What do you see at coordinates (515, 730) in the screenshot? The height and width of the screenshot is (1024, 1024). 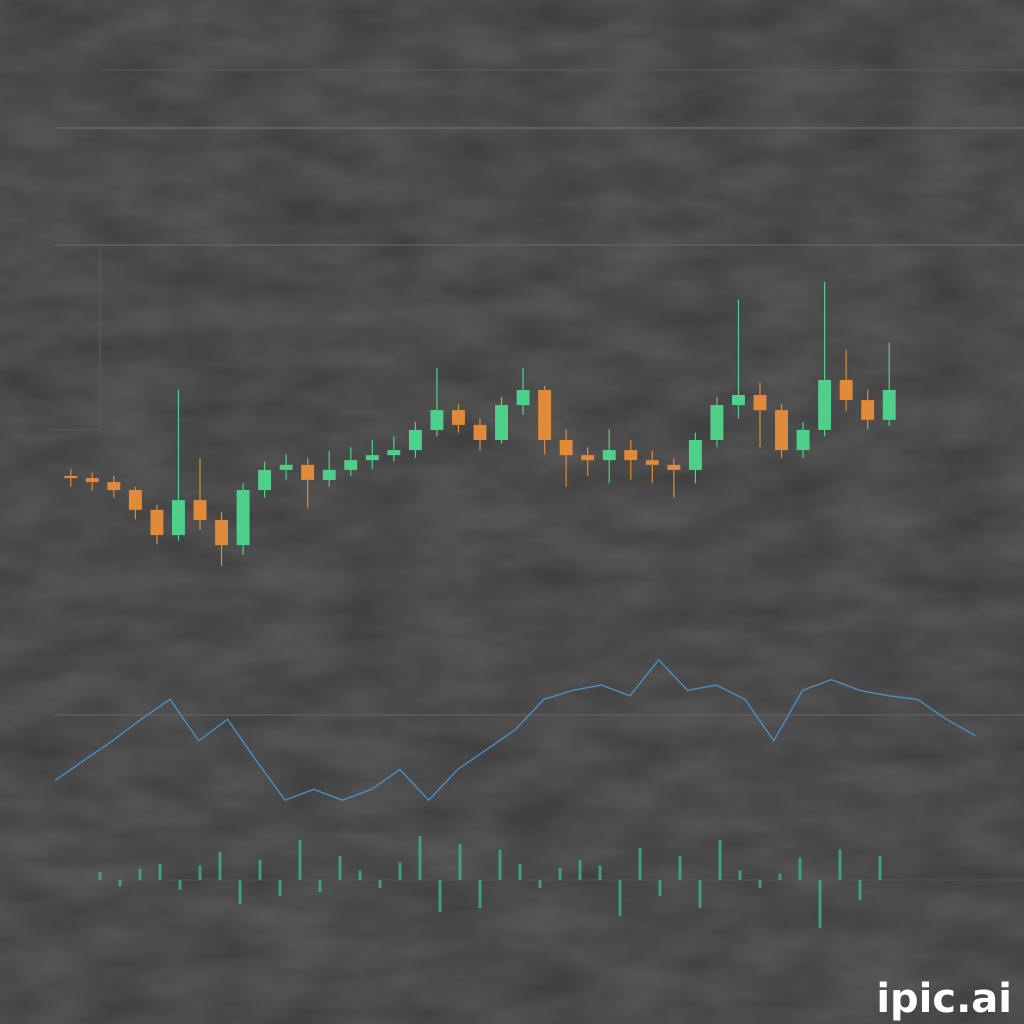 I see `price-line` at bounding box center [515, 730].